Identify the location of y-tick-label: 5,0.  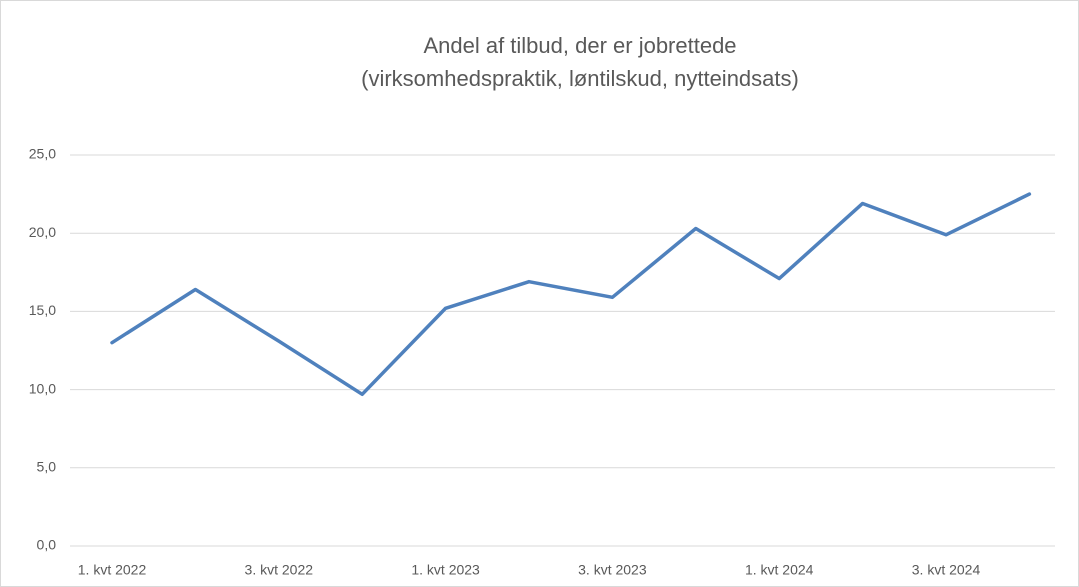
(47, 467).